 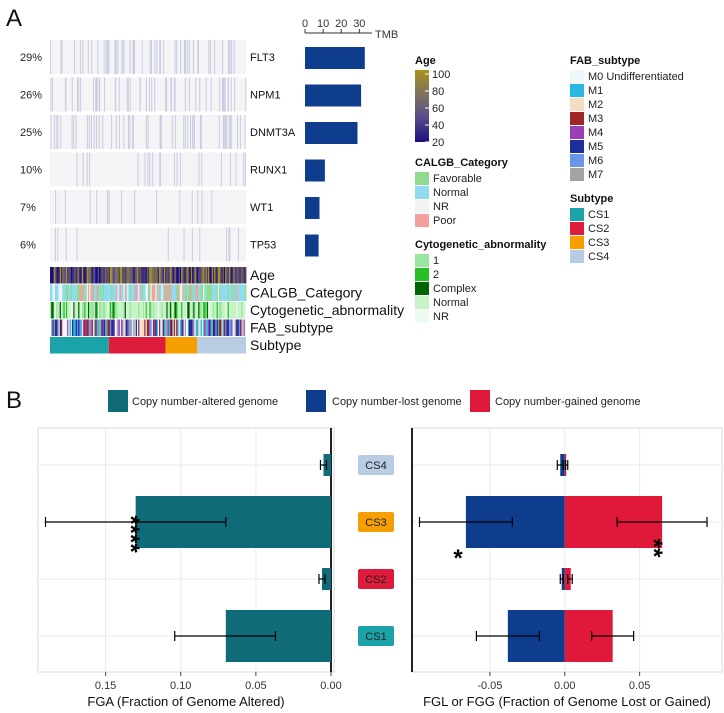 I want to click on annotation-track-label: CALGB_Category, so click(x=306, y=293).